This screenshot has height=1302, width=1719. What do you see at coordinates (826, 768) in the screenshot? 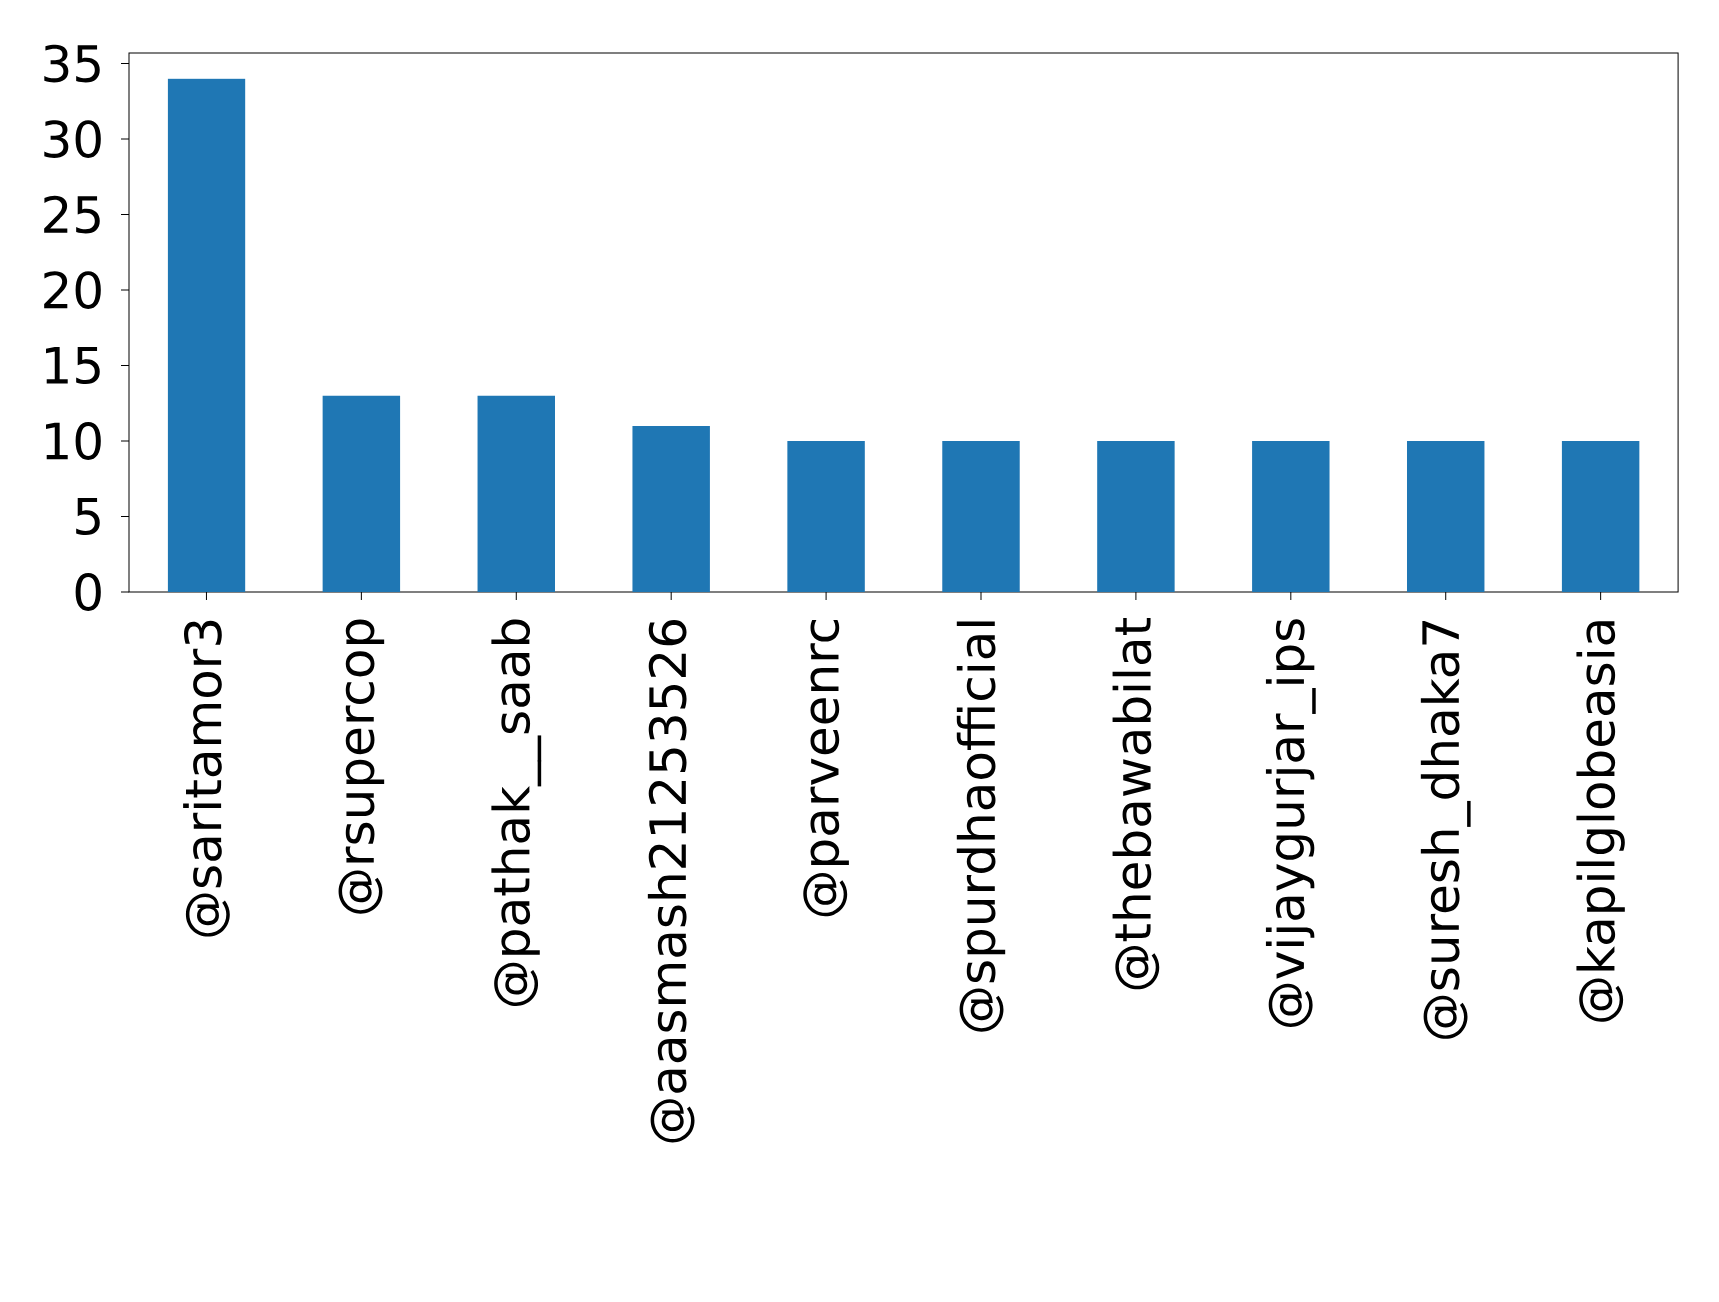
I see `x-tick-label: @parveenrc` at bounding box center [826, 768].